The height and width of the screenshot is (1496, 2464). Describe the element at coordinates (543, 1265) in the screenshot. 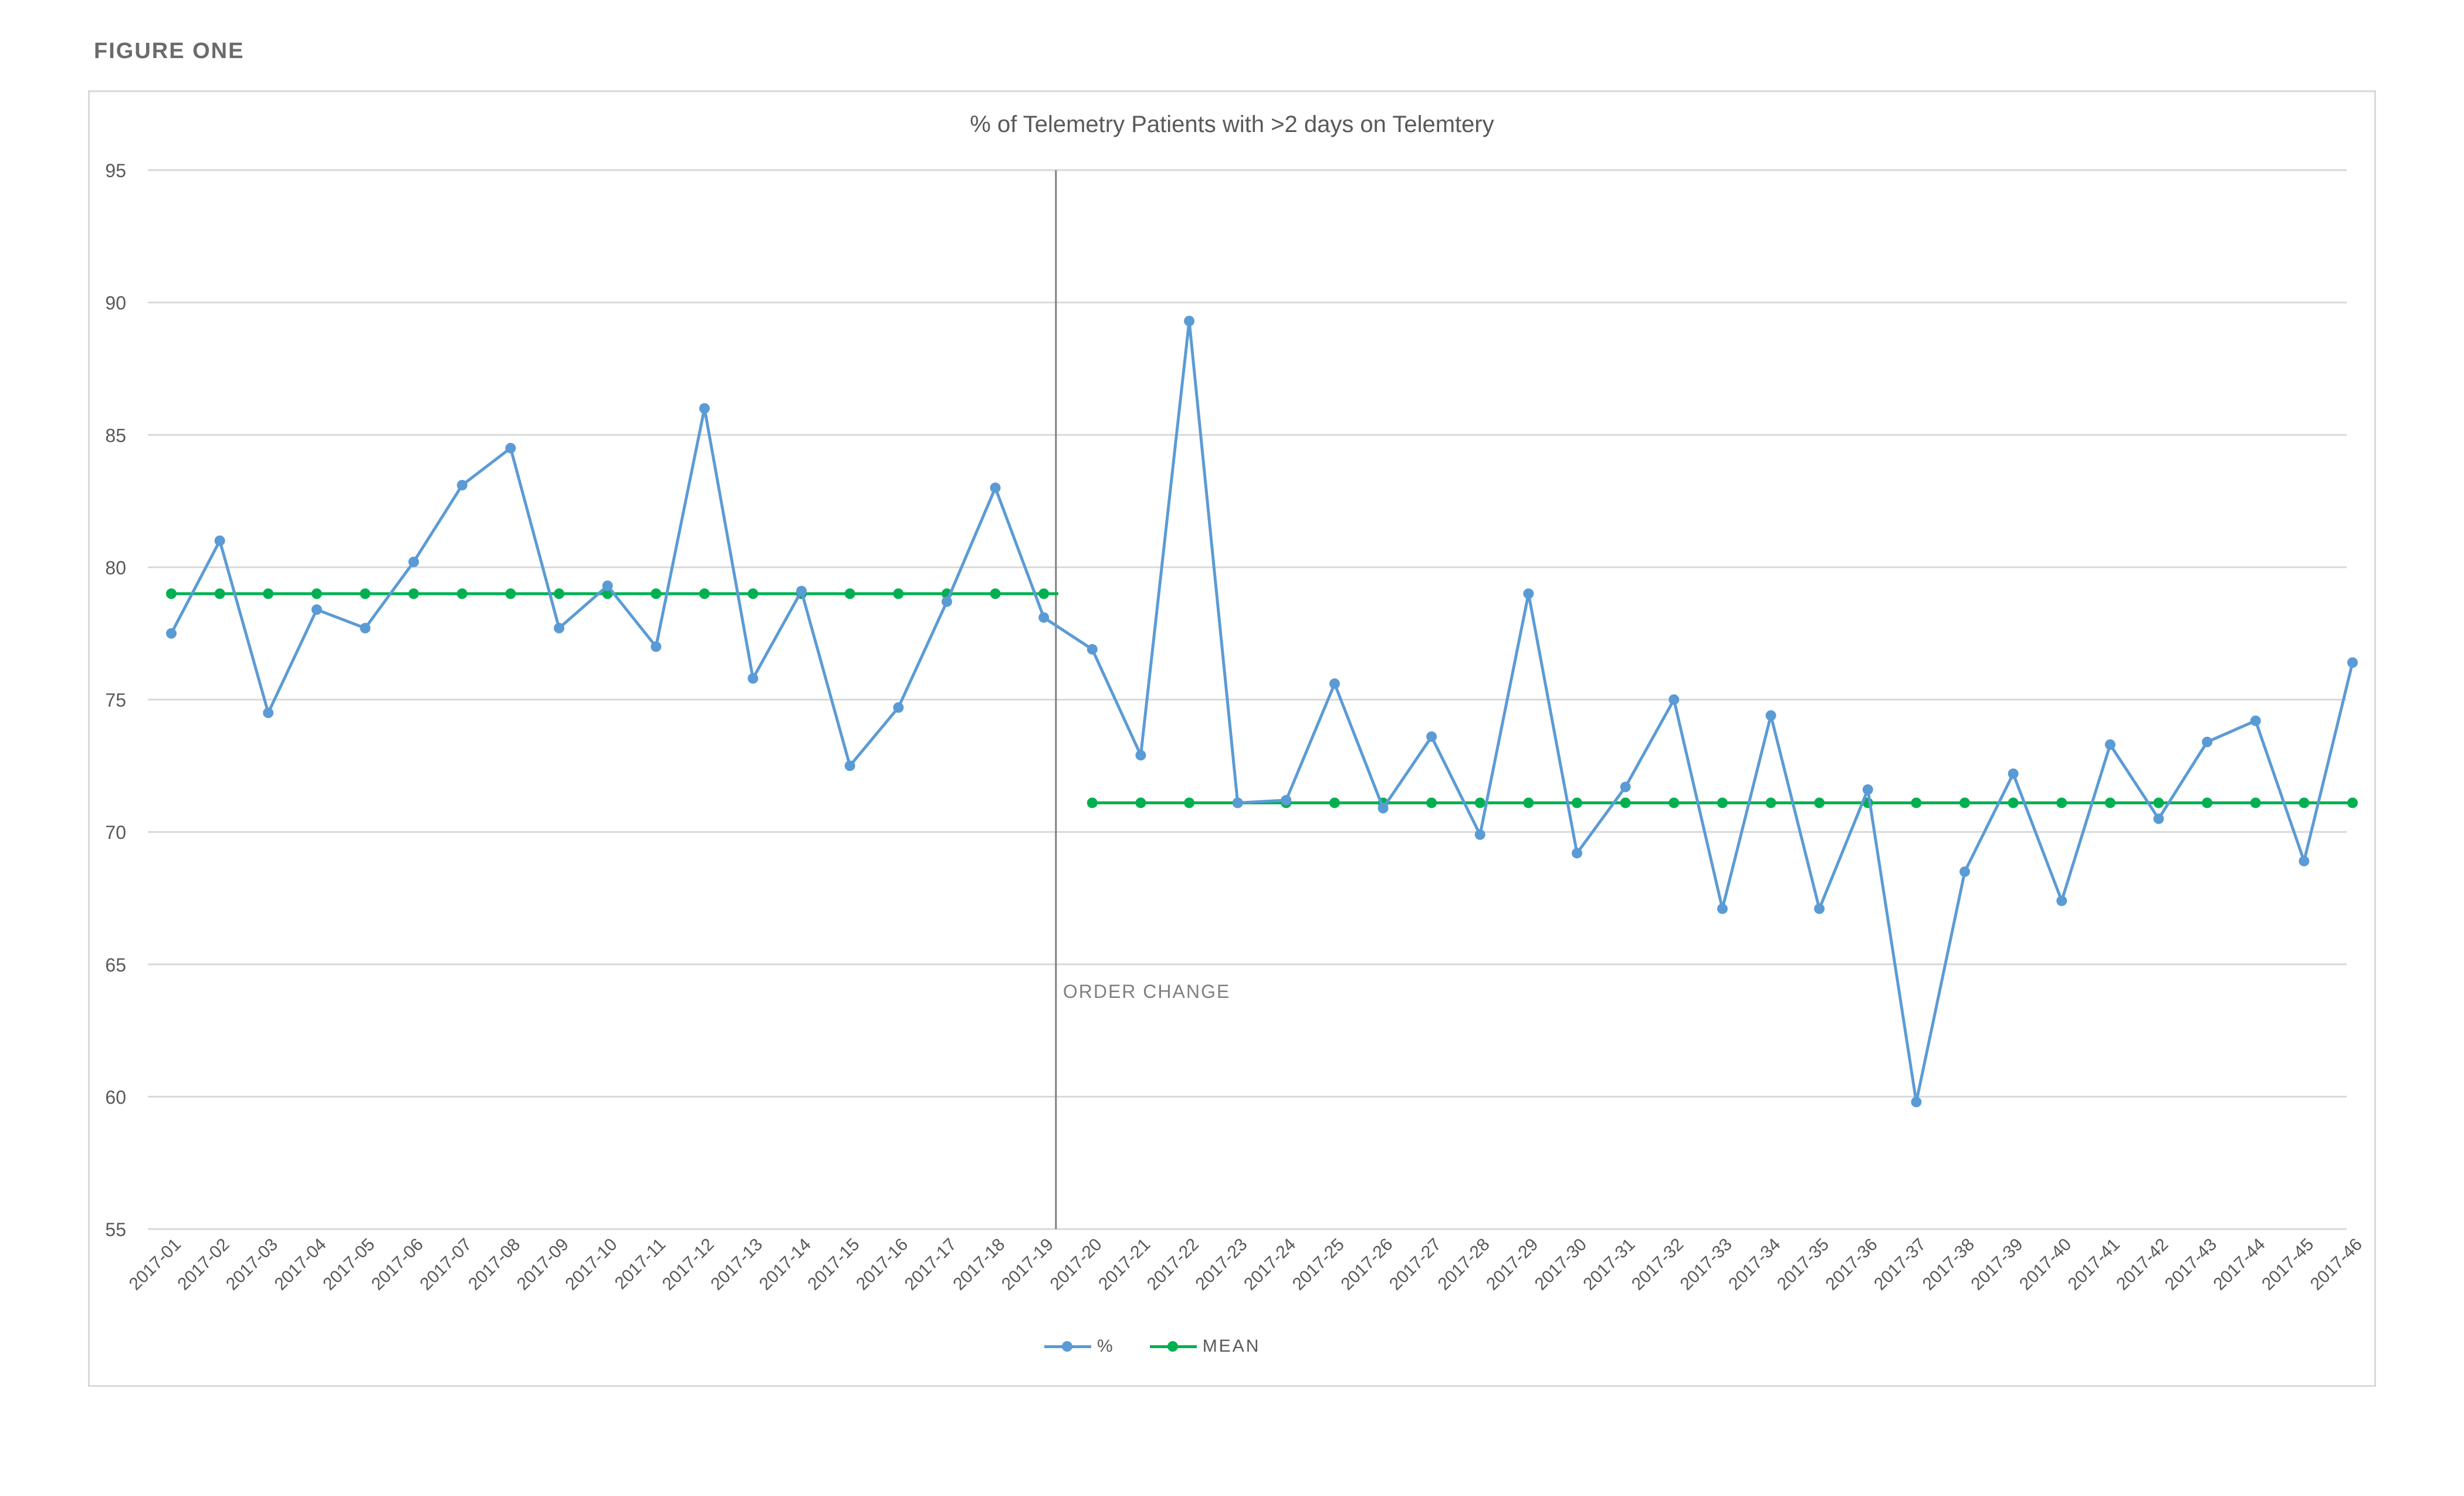

I see `x-tick-label-2017-09: 2017-09` at that location.